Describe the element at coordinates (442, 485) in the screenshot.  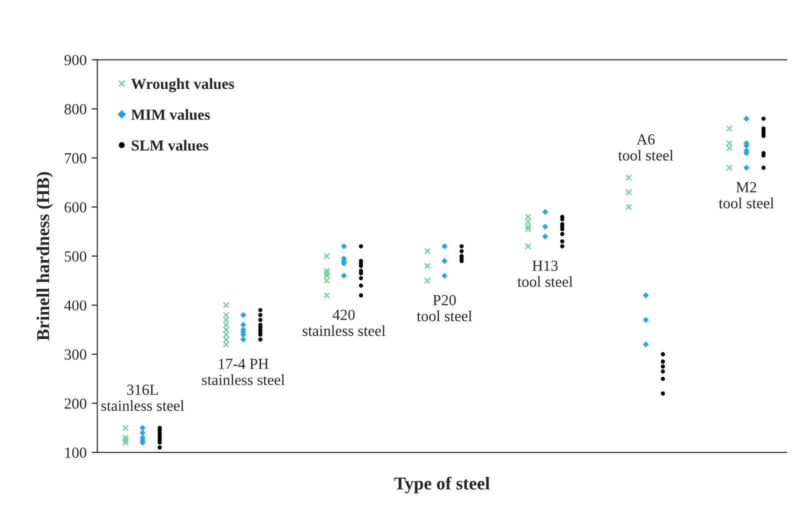
I see `x-axis-title: Type of steel` at that location.